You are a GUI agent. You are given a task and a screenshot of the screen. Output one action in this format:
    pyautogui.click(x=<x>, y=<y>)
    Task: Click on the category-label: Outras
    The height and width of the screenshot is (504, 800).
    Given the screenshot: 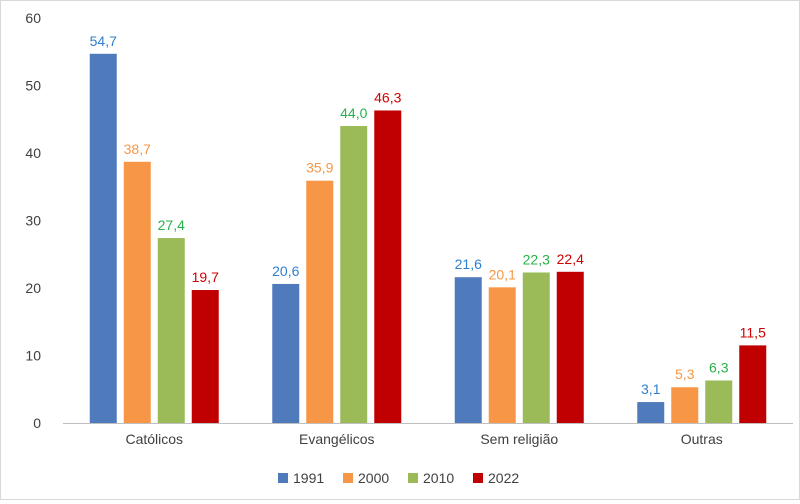 What is the action you would take?
    pyautogui.click(x=702, y=439)
    